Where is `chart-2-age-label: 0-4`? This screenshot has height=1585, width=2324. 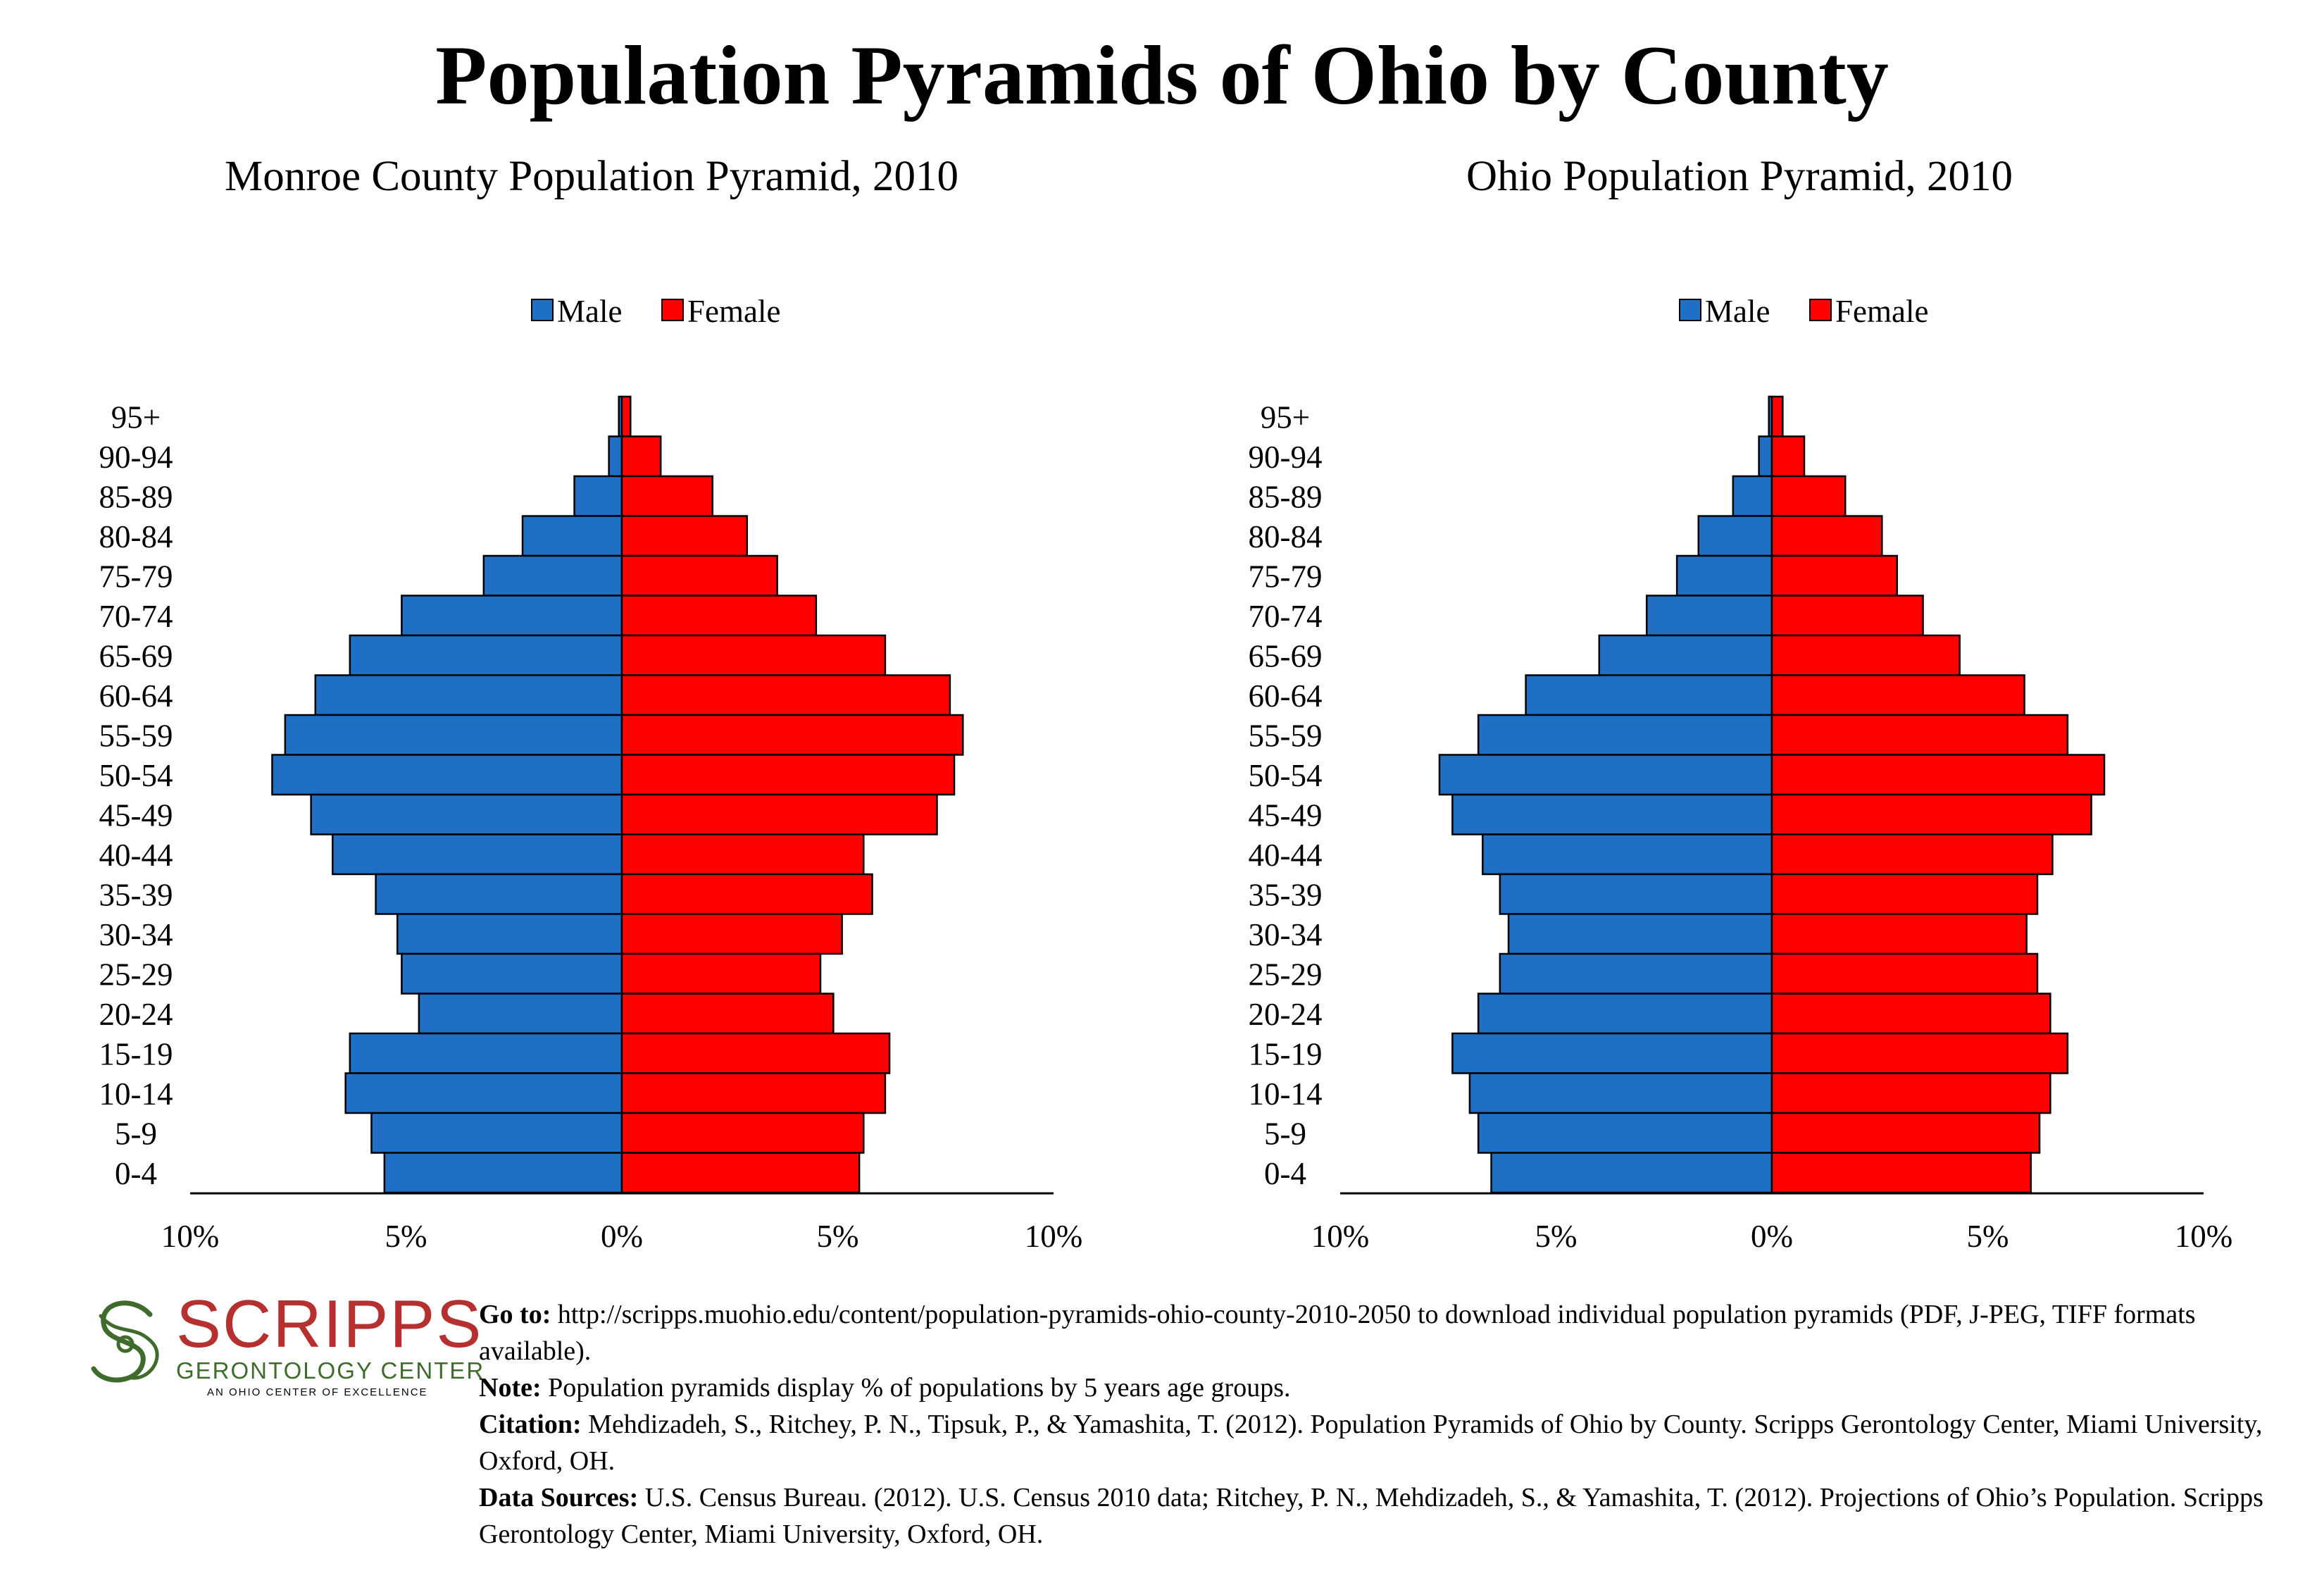 chart-2-age-label: 0-4 is located at coordinates (1285, 1173).